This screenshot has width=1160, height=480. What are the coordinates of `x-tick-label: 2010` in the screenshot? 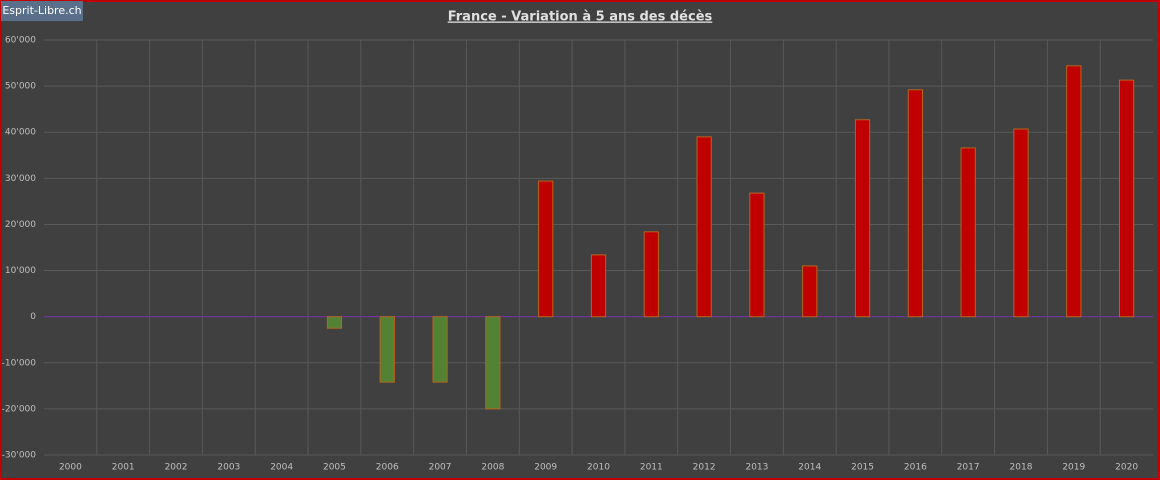 It's located at (598, 468).